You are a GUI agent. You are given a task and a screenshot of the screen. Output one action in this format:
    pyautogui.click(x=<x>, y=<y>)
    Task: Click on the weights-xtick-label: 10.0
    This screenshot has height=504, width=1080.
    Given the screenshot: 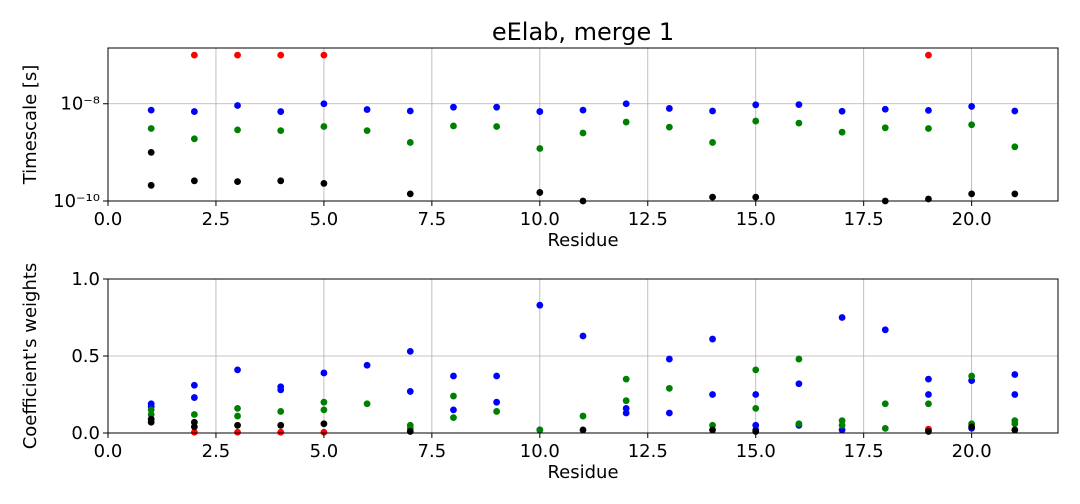 What is the action you would take?
    pyautogui.click(x=540, y=451)
    